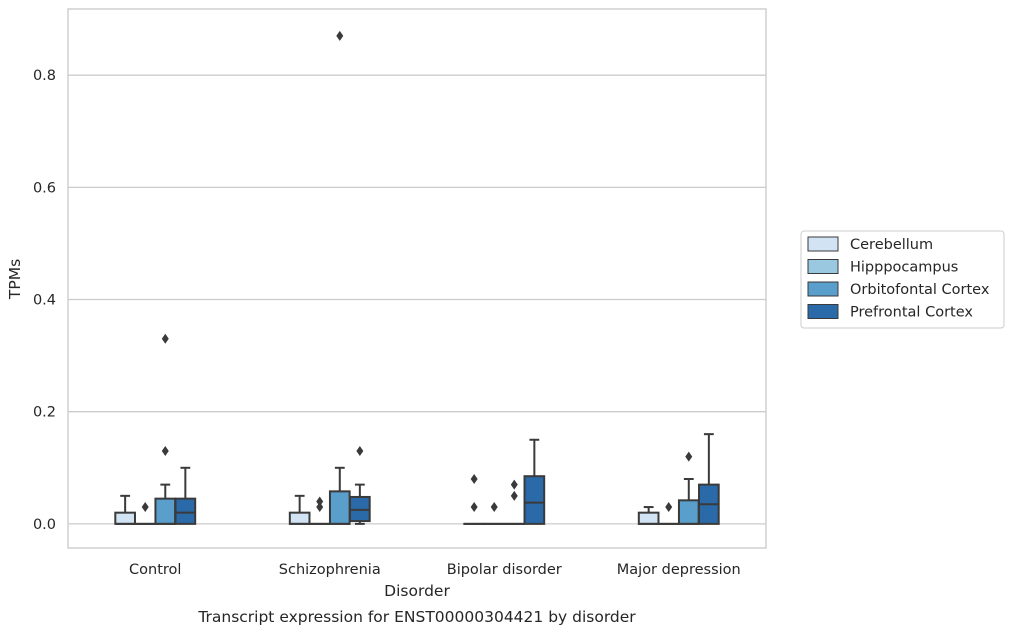 The image size is (1014, 634). Describe the element at coordinates (920, 290) in the screenshot. I see `legend-label: Orbitofontal Cortex` at that location.